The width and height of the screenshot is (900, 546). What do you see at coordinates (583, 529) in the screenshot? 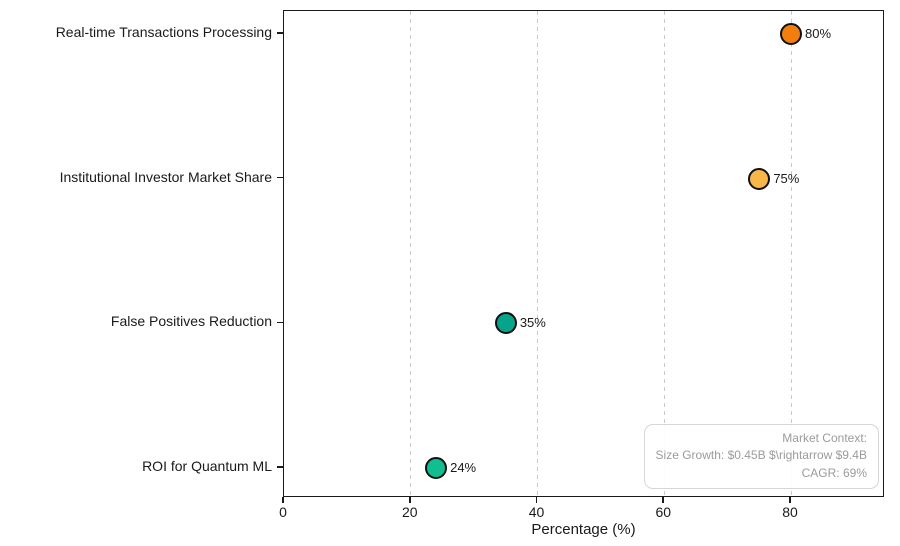
I see `x-axis-title: Percentage (%)` at bounding box center [583, 529].